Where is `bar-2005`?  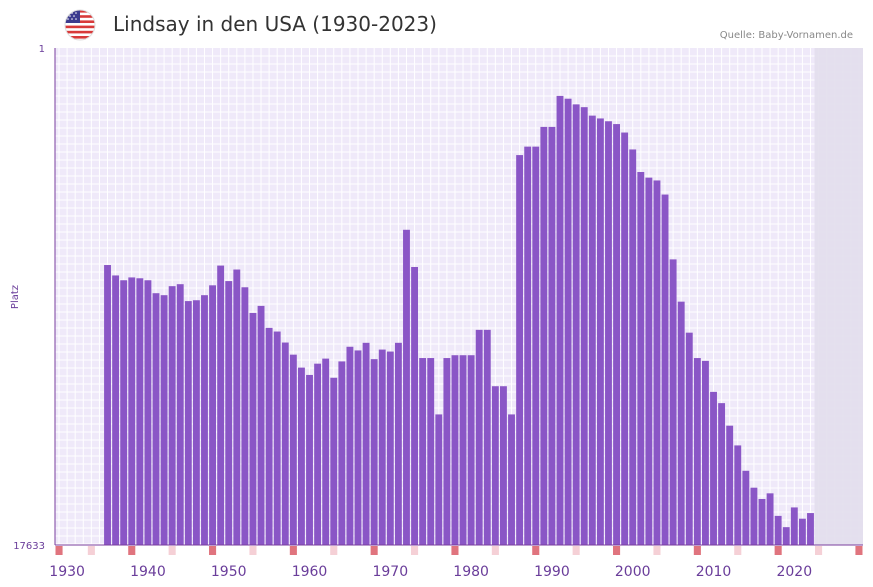
bar-2005 is located at coordinates (673, 402).